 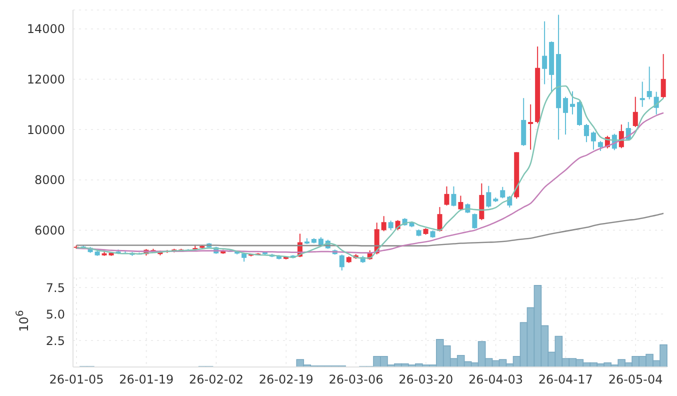 What do you see at coordinates (45, 79) in the screenshot?
I see `y-tick-label: 12000` at bounding box center [45, 79].